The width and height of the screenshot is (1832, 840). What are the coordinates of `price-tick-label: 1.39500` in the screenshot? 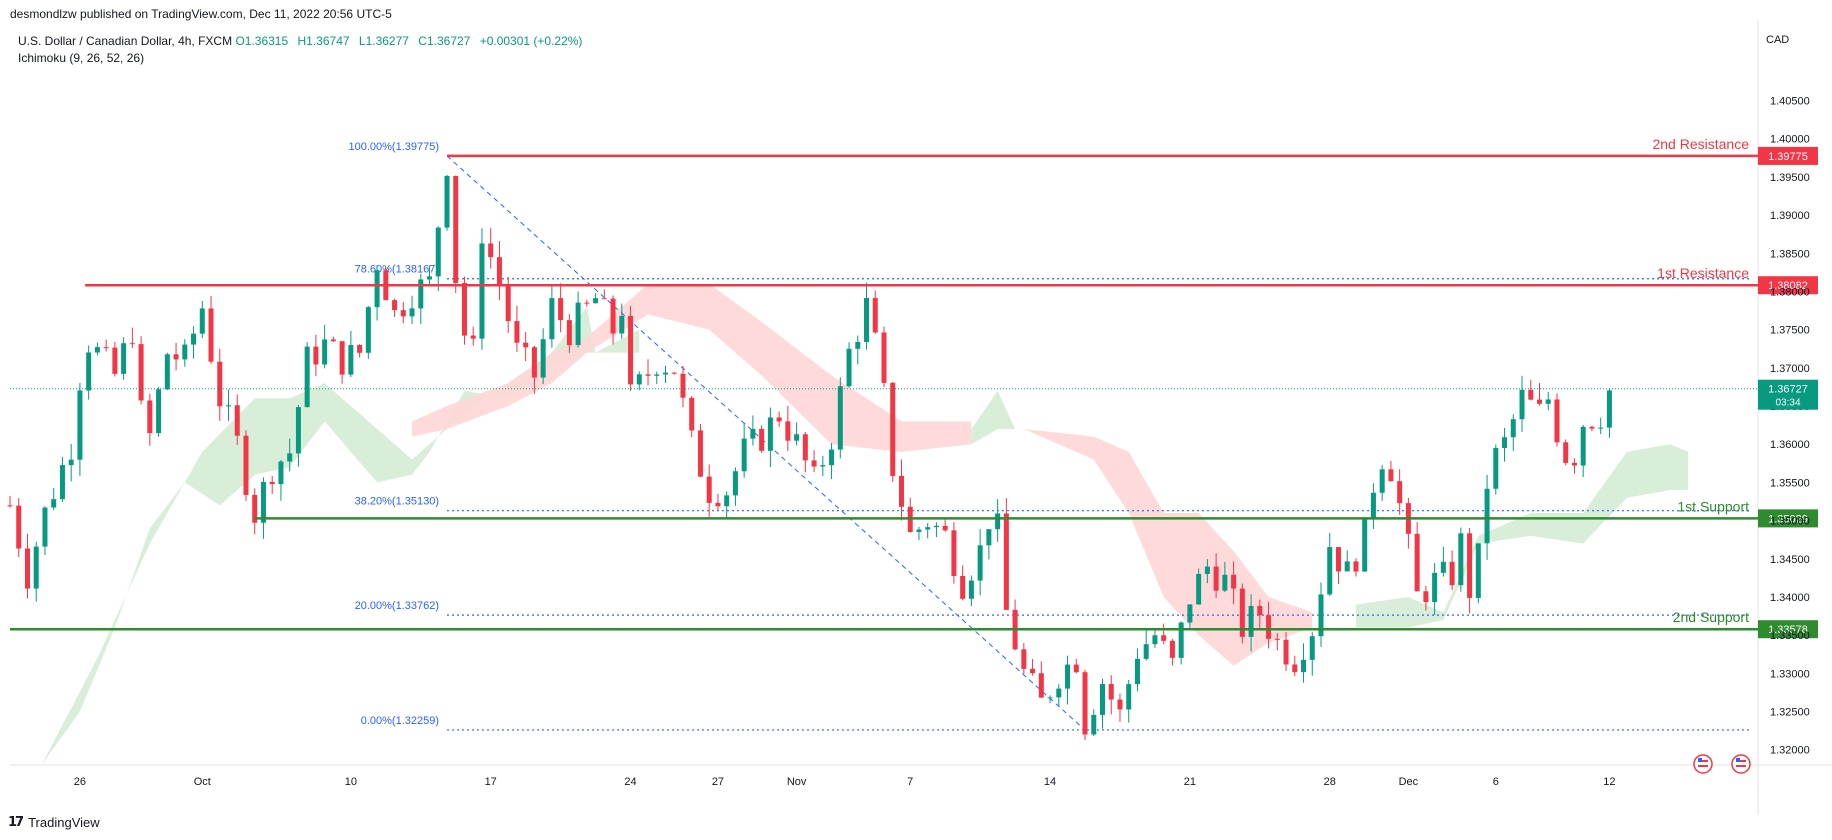 It's located at (1790, 178).